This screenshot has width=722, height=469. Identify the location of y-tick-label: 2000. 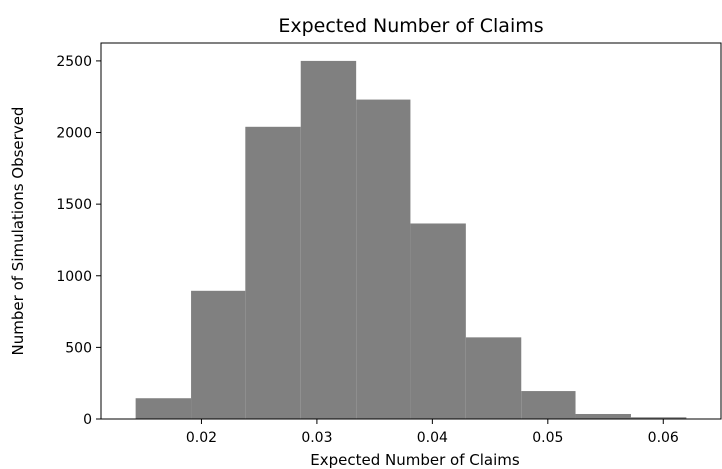
(74, 134).